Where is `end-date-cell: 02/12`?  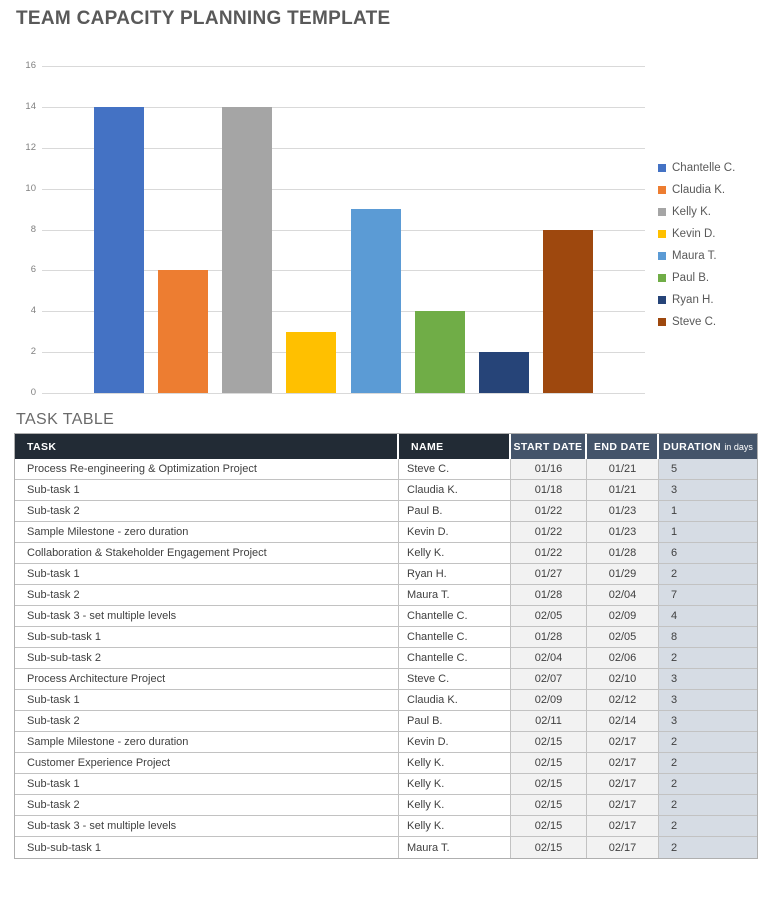
end-date-cell: 02/12 is located at coordinates (623, 700).